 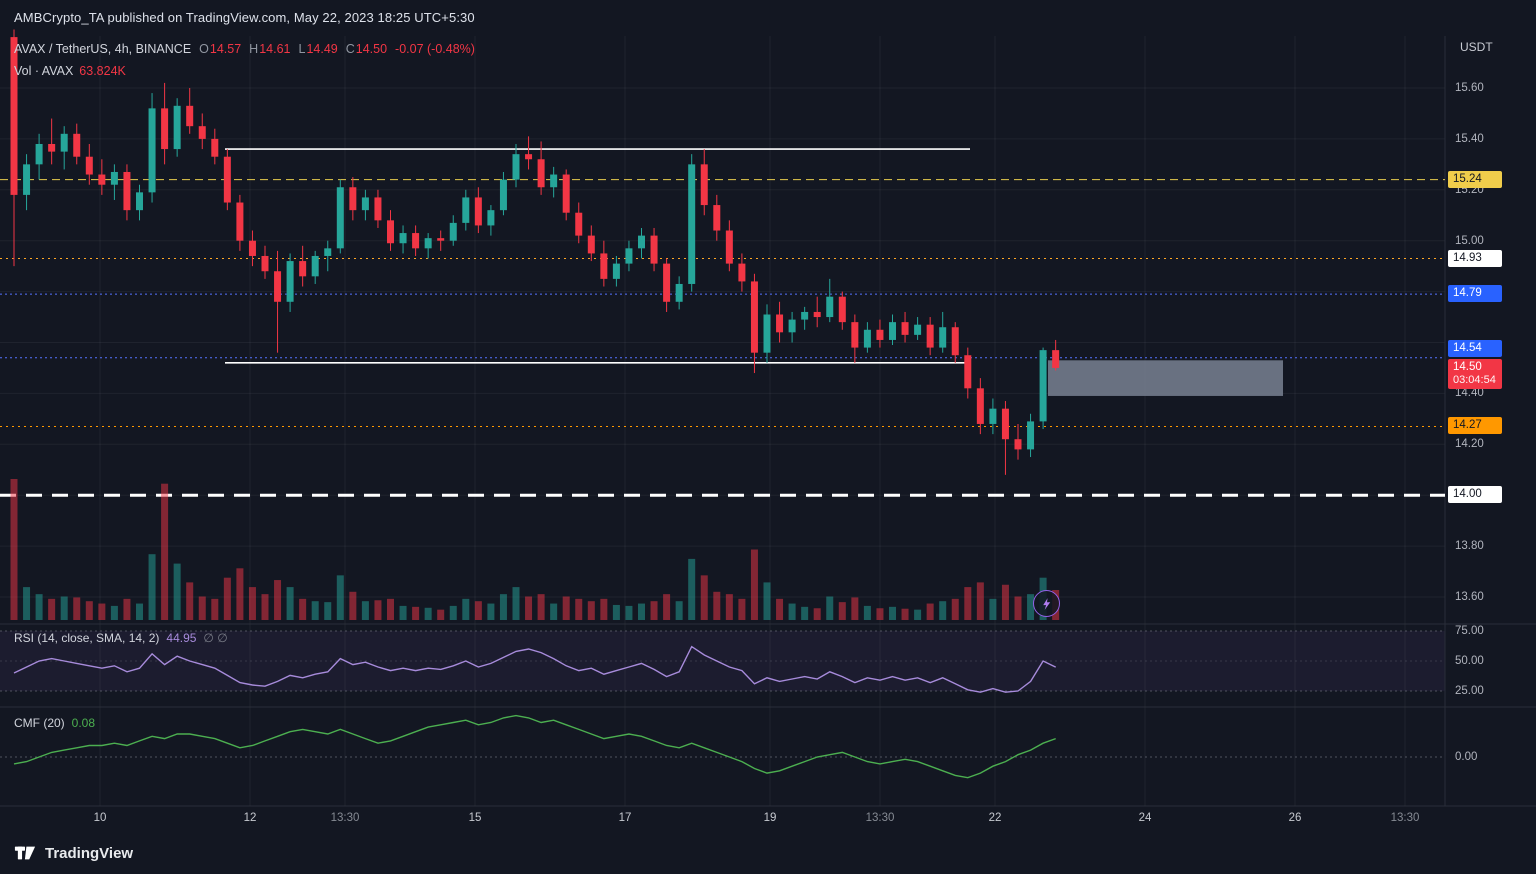 What do you see at coordinates (625, 818) in the screenshot?
I see `time-label: 17` at bounding box center [625, 818].